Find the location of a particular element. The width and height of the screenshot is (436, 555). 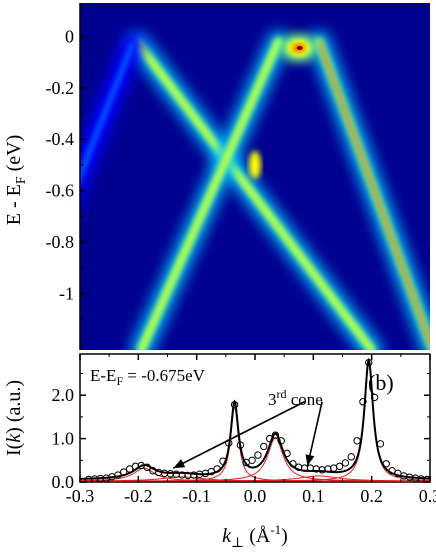

map-y-tick-label: -0.6 is located at coordinates (60, 191).